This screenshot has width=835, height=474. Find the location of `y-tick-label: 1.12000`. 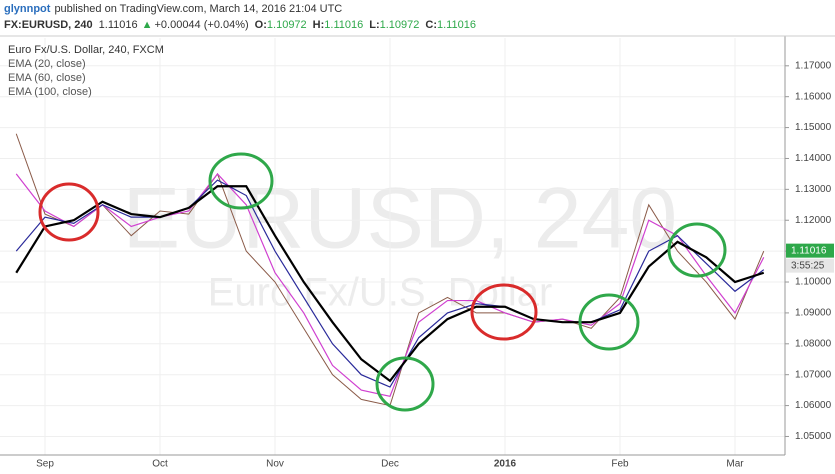

y-tick-label: 1.12000 is located at coordinates (813, 220).